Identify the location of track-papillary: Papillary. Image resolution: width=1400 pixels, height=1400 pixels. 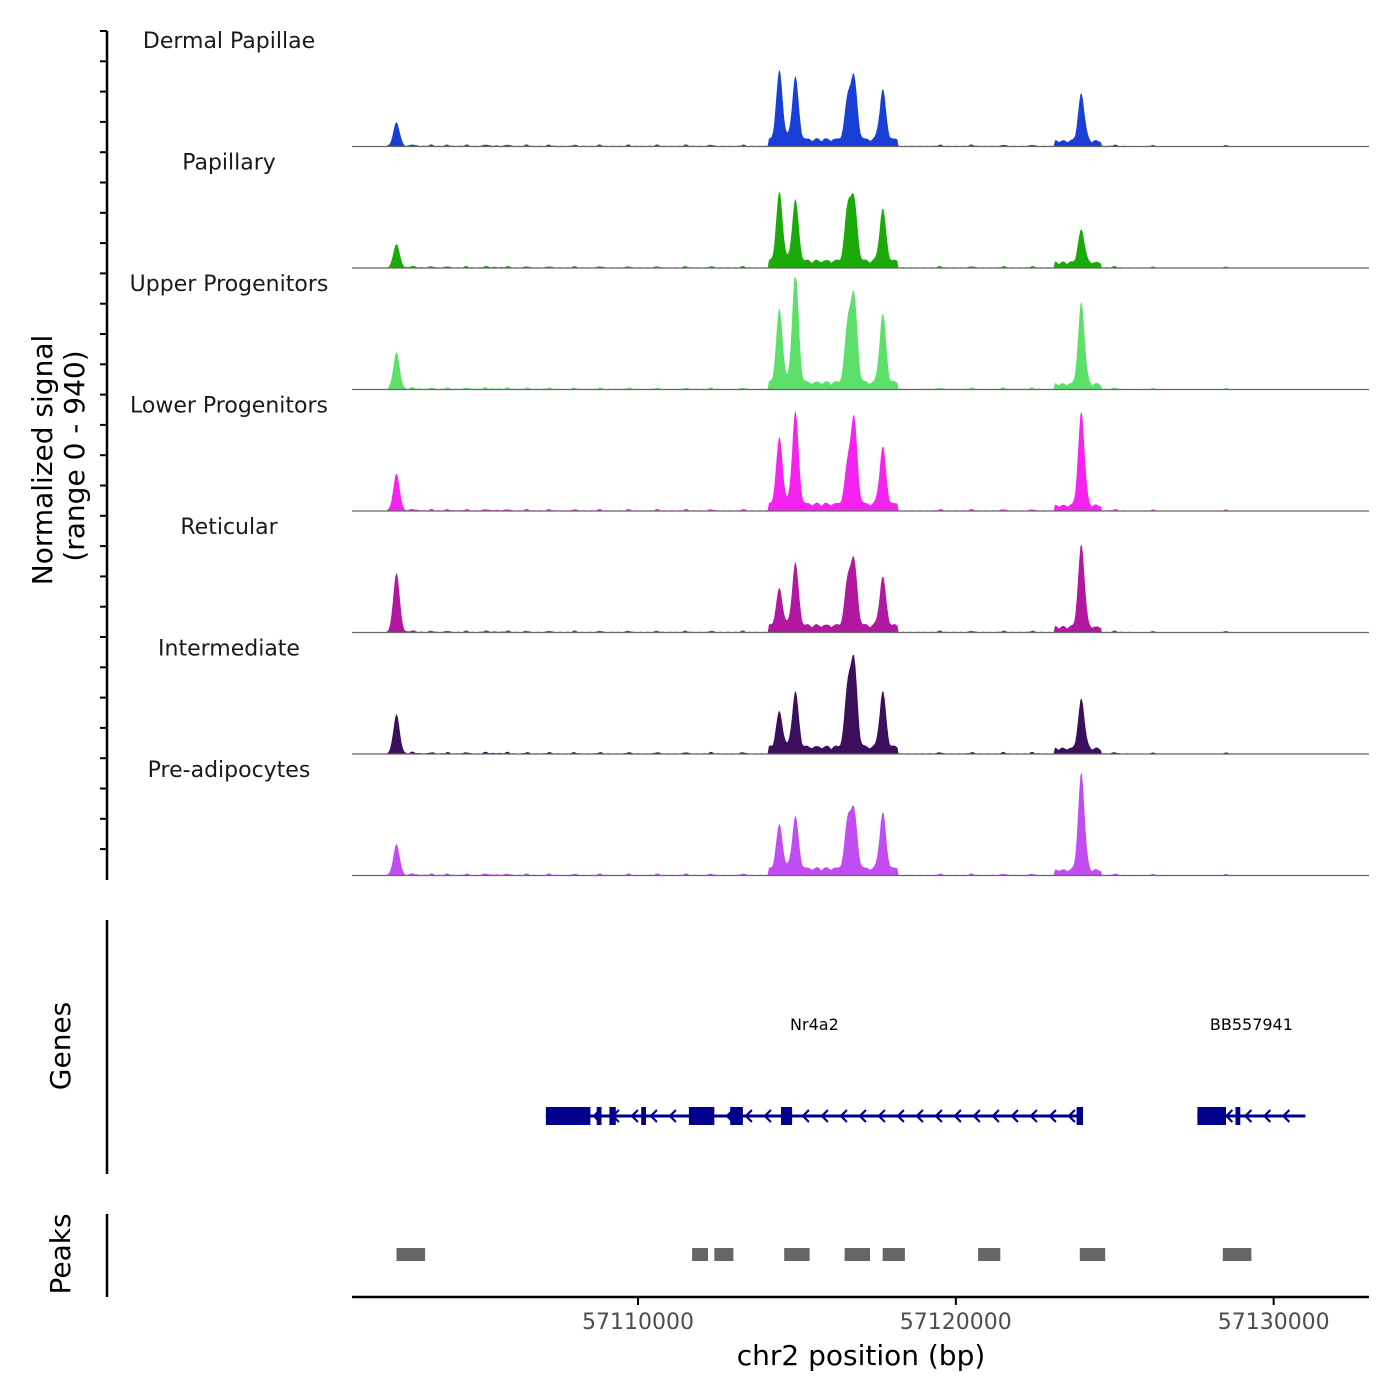
(775, 209).